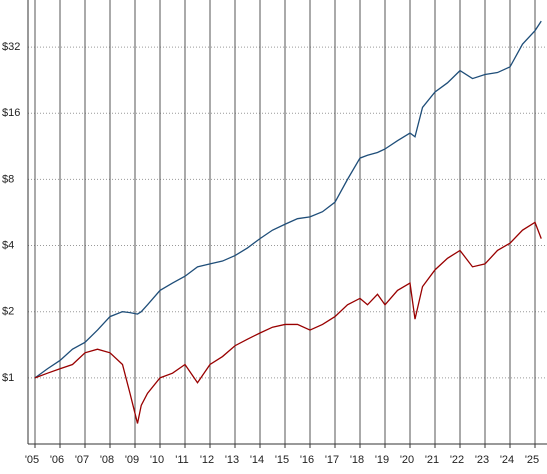 Image resolution: width=547 pixels, height=474 pixels. Describe the element at coordinates (457, 460) in the screenshot. I see `x-tick-label: '22` at that location.